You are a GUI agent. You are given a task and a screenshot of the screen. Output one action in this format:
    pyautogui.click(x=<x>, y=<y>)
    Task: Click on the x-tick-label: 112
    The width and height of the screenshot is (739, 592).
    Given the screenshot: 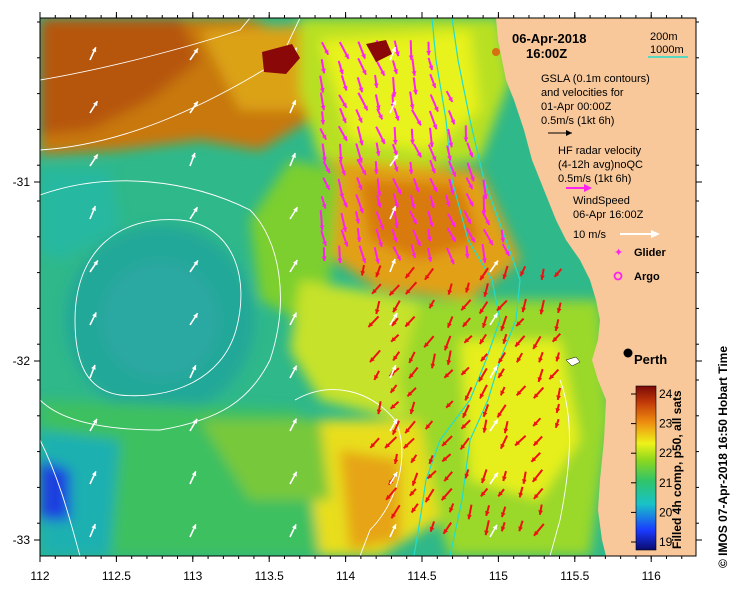 What is the action you would take?
    pyautogui.click(x=39, y=576)
    